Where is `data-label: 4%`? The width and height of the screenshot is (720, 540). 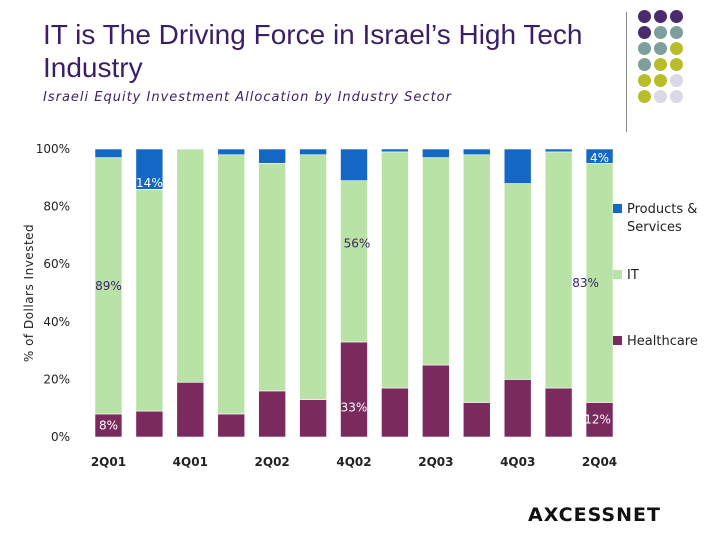
data-label: 4% is located at coordinates (599, 158).